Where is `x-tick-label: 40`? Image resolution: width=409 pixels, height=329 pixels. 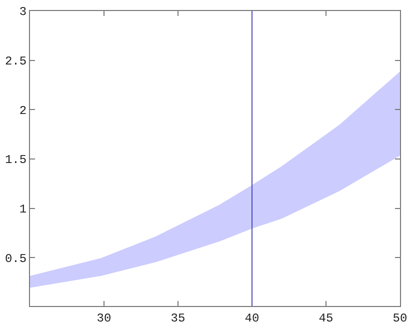
x-tick-label: 40 is located at coordinates (252, 318).